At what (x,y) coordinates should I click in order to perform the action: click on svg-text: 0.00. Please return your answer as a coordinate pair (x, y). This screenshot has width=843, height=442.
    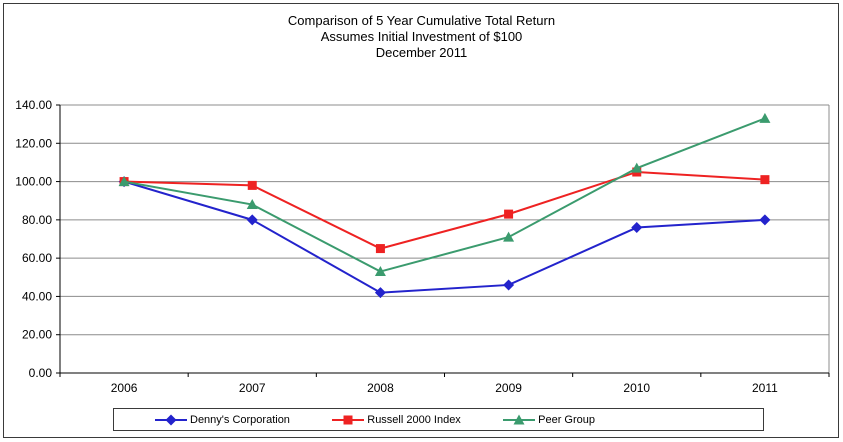
    Looking at the image, I should click on (41, 373).